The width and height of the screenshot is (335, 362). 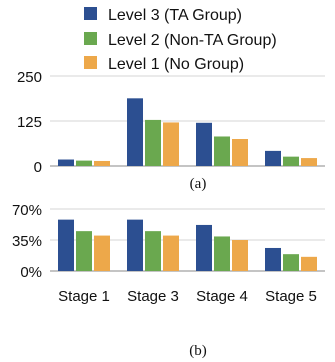 What do you see at coordinates (29, 77) in the screenshot?
I see `y-tick-label: 250` at bounding box center [29, 77].